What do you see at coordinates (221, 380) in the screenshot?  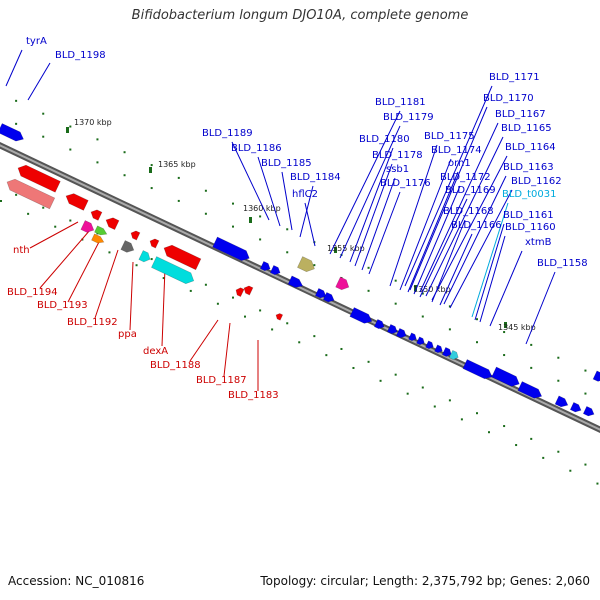 I see `gene-label: BLD_1187` at bounding box center [221, 380].